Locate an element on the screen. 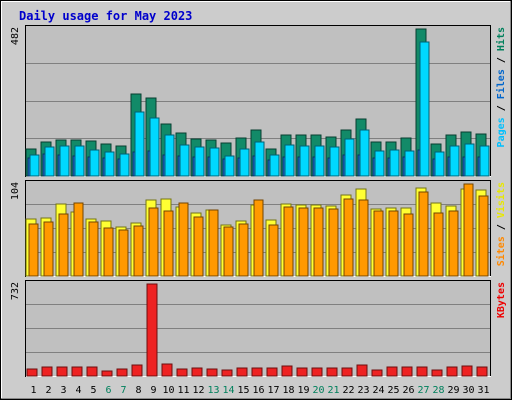 The width and height of the screenshot is (512, 405). x-tick-label: 4 is located at coordinates (78, 390).